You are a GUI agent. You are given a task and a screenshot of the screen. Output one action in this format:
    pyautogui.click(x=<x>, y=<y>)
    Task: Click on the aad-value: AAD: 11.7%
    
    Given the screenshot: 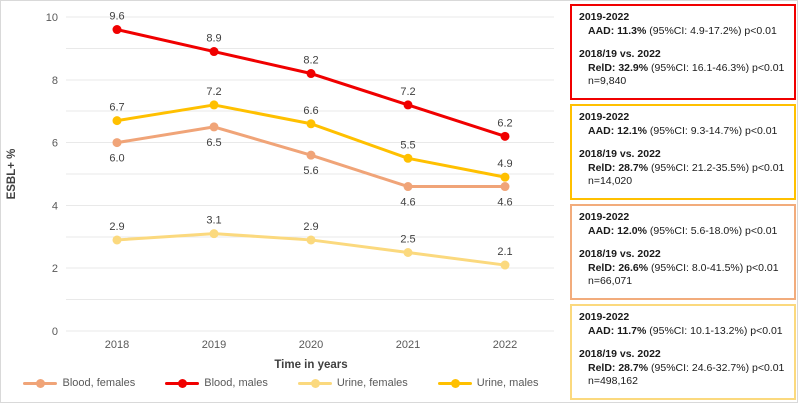 What is the action you would take?
    pyautogui.click(x=617, y=330)
    